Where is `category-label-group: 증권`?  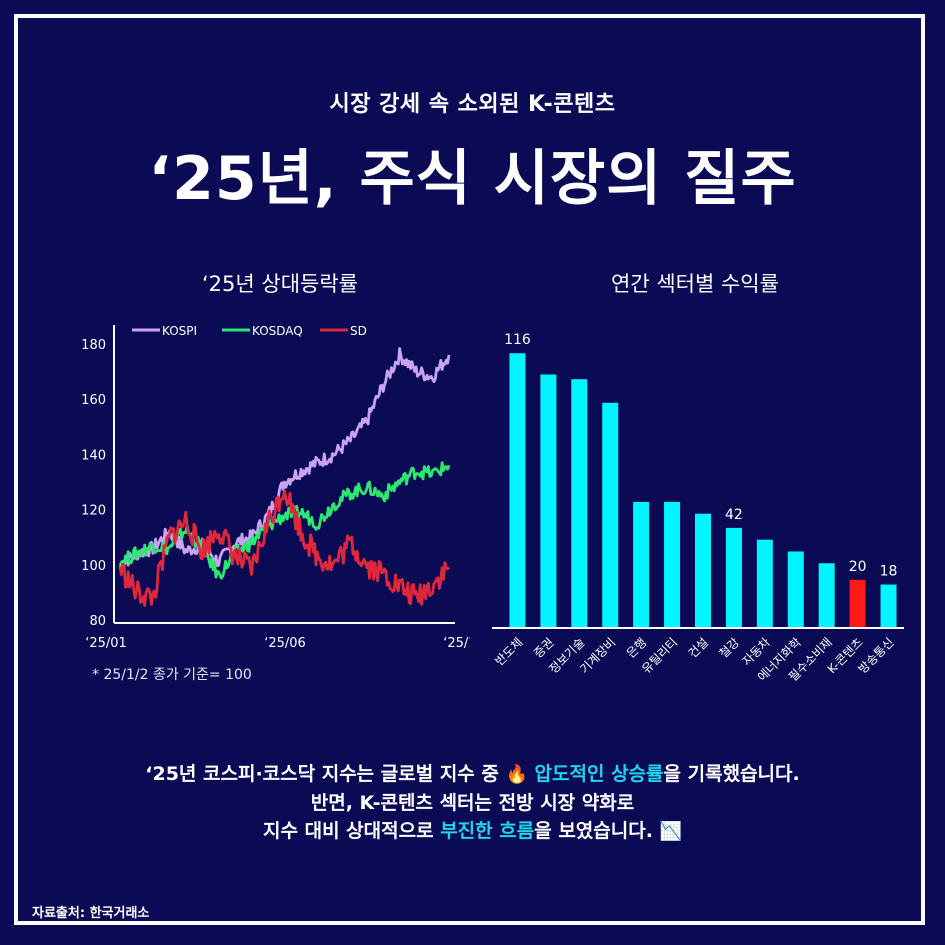
category-label-group: 증권 is located at coordinates (544, 648).